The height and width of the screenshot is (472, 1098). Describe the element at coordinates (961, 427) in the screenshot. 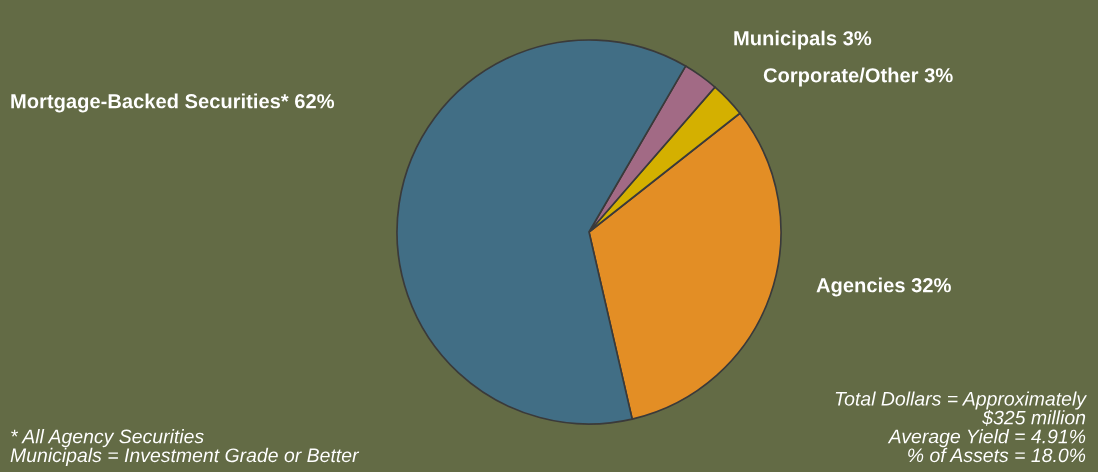

I see `text: Total Dollars = Approximately $325 million Average Yield = 4.91% % of Assets = 18.0%` at that location.